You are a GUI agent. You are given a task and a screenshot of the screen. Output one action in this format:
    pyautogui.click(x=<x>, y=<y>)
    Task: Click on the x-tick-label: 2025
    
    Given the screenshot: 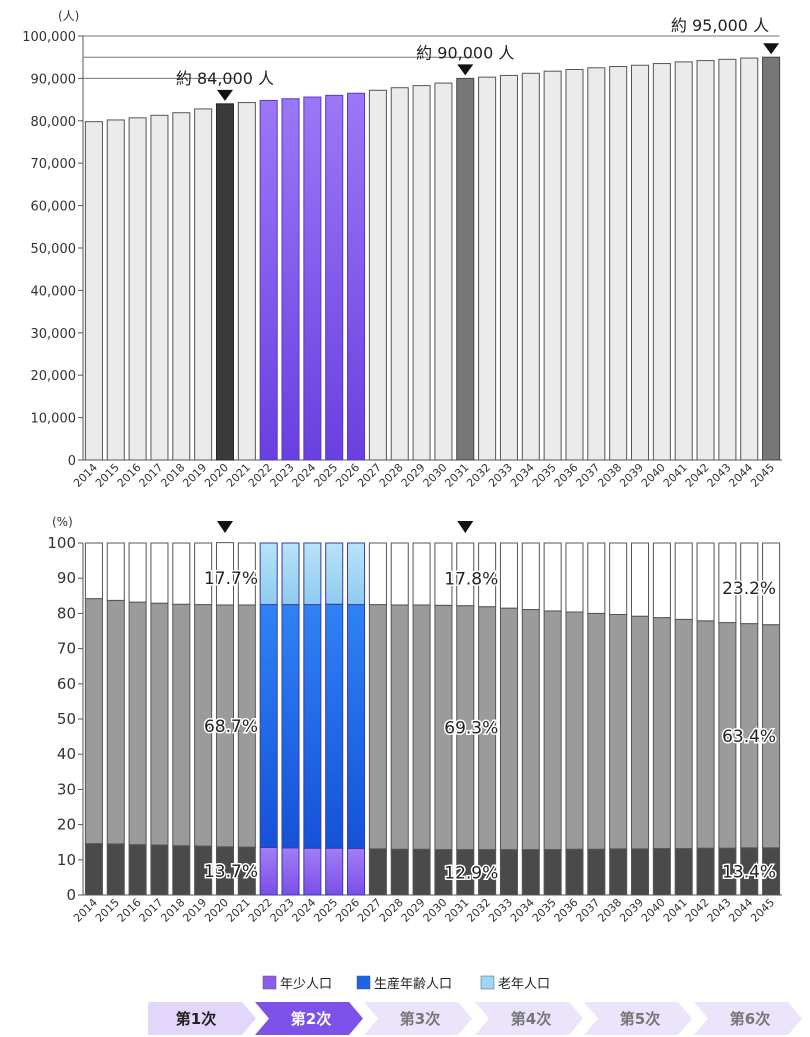 What is the action you would take?
    pyautogui.click(x=325, y=910)
    